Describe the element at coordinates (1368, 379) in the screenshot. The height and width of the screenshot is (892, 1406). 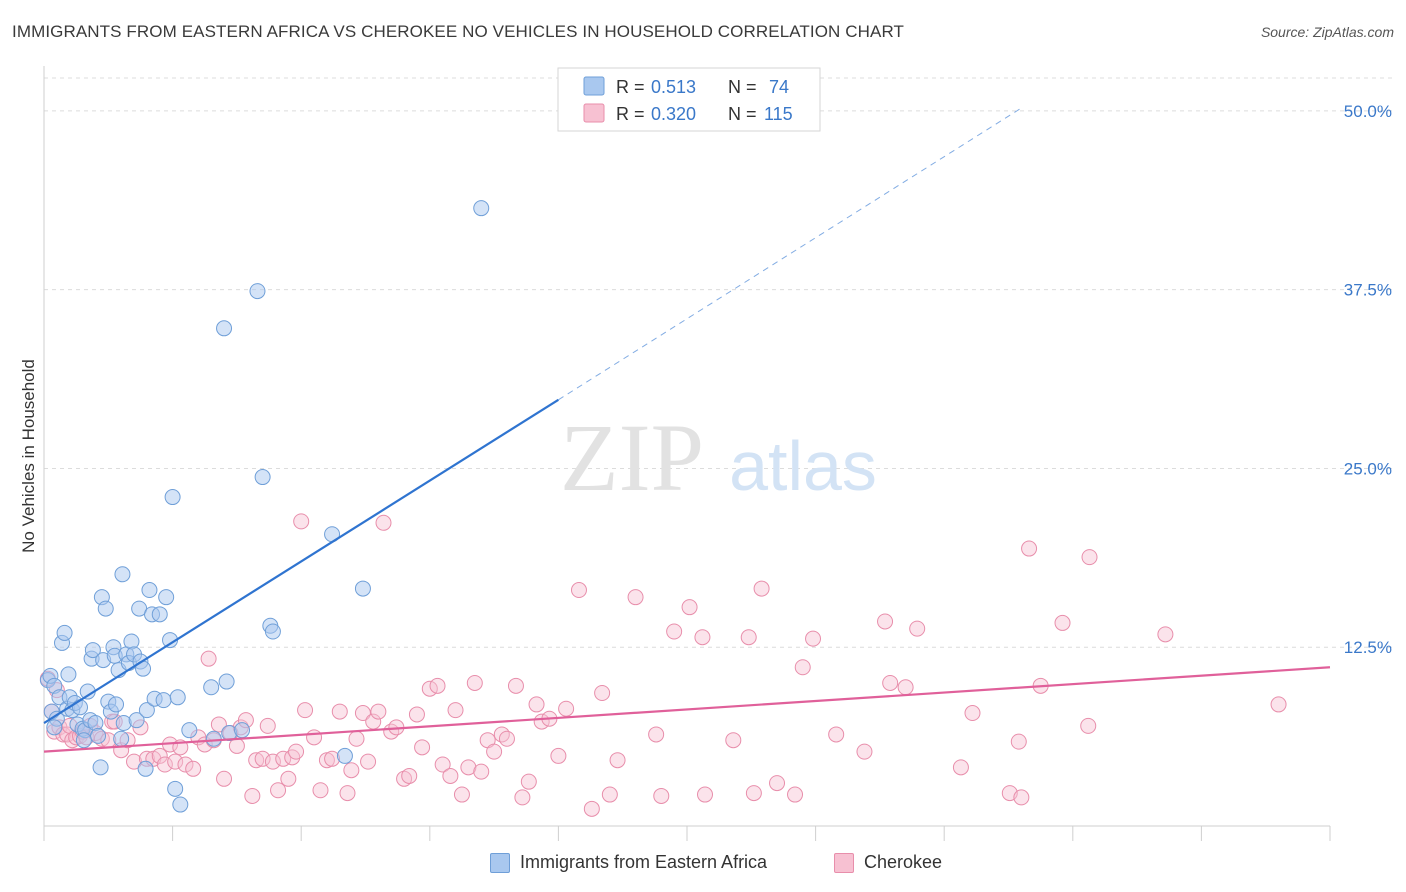
I see `y-tick-labels: 12.5% 25.0% 37.5% 50.0%` at that location.